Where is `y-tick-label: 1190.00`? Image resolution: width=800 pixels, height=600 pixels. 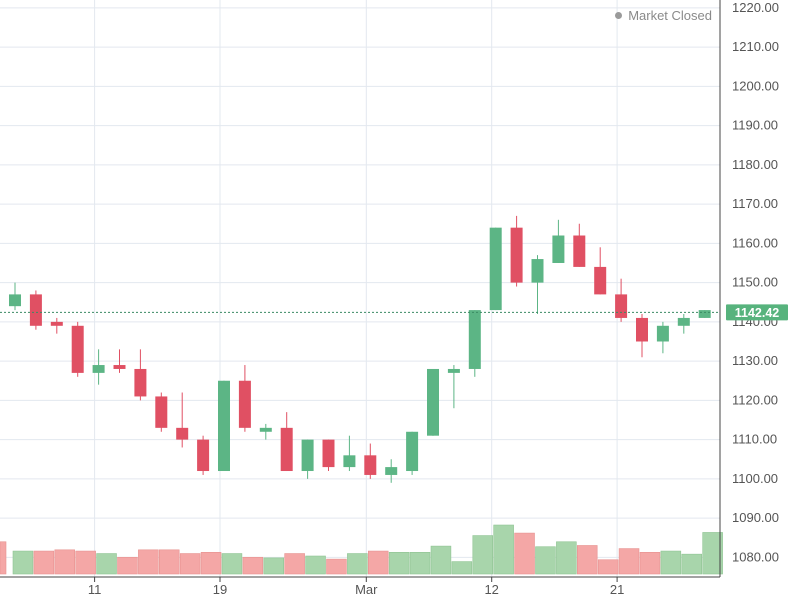
y-tick-label: 1190.00 is located at coordinates (755, 125).